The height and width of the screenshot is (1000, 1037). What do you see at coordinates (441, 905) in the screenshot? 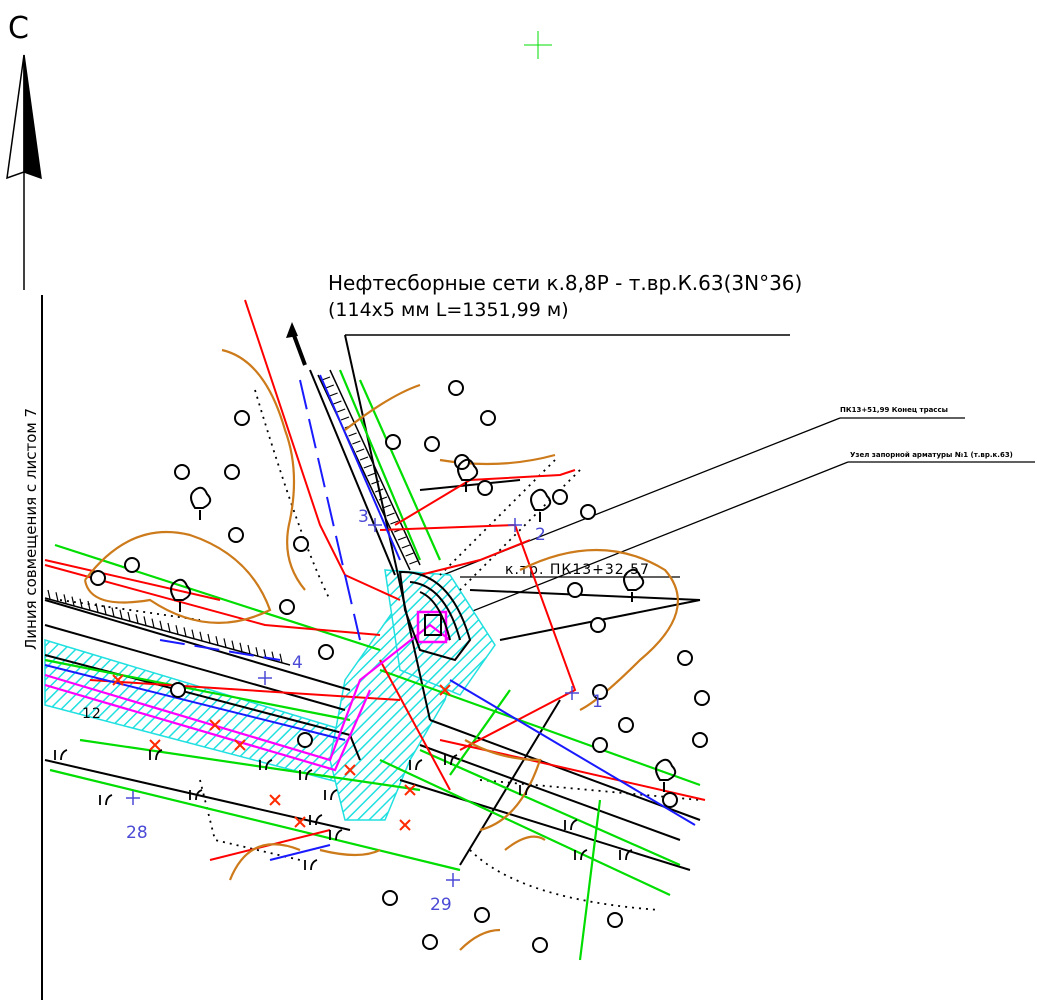
I see `point-29-label: 29` at bounding box center [441, 905].